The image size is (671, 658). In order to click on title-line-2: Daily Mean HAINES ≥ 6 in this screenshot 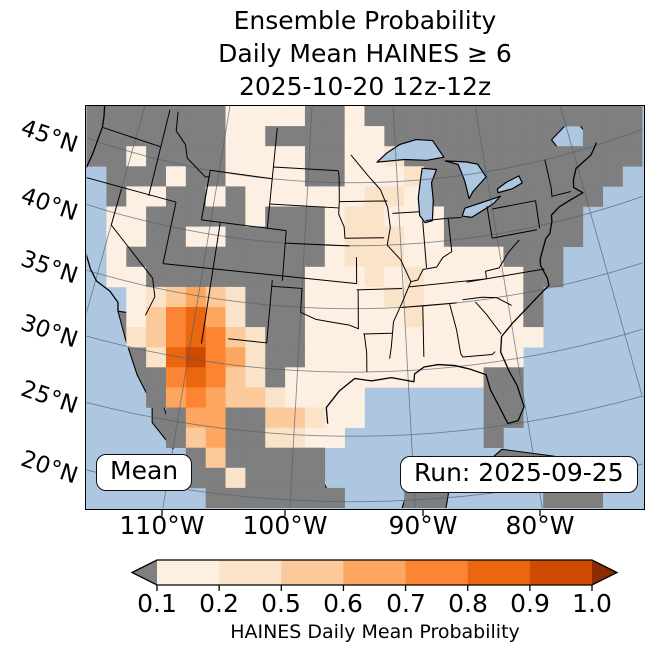, I will do `click(365, 53)`.